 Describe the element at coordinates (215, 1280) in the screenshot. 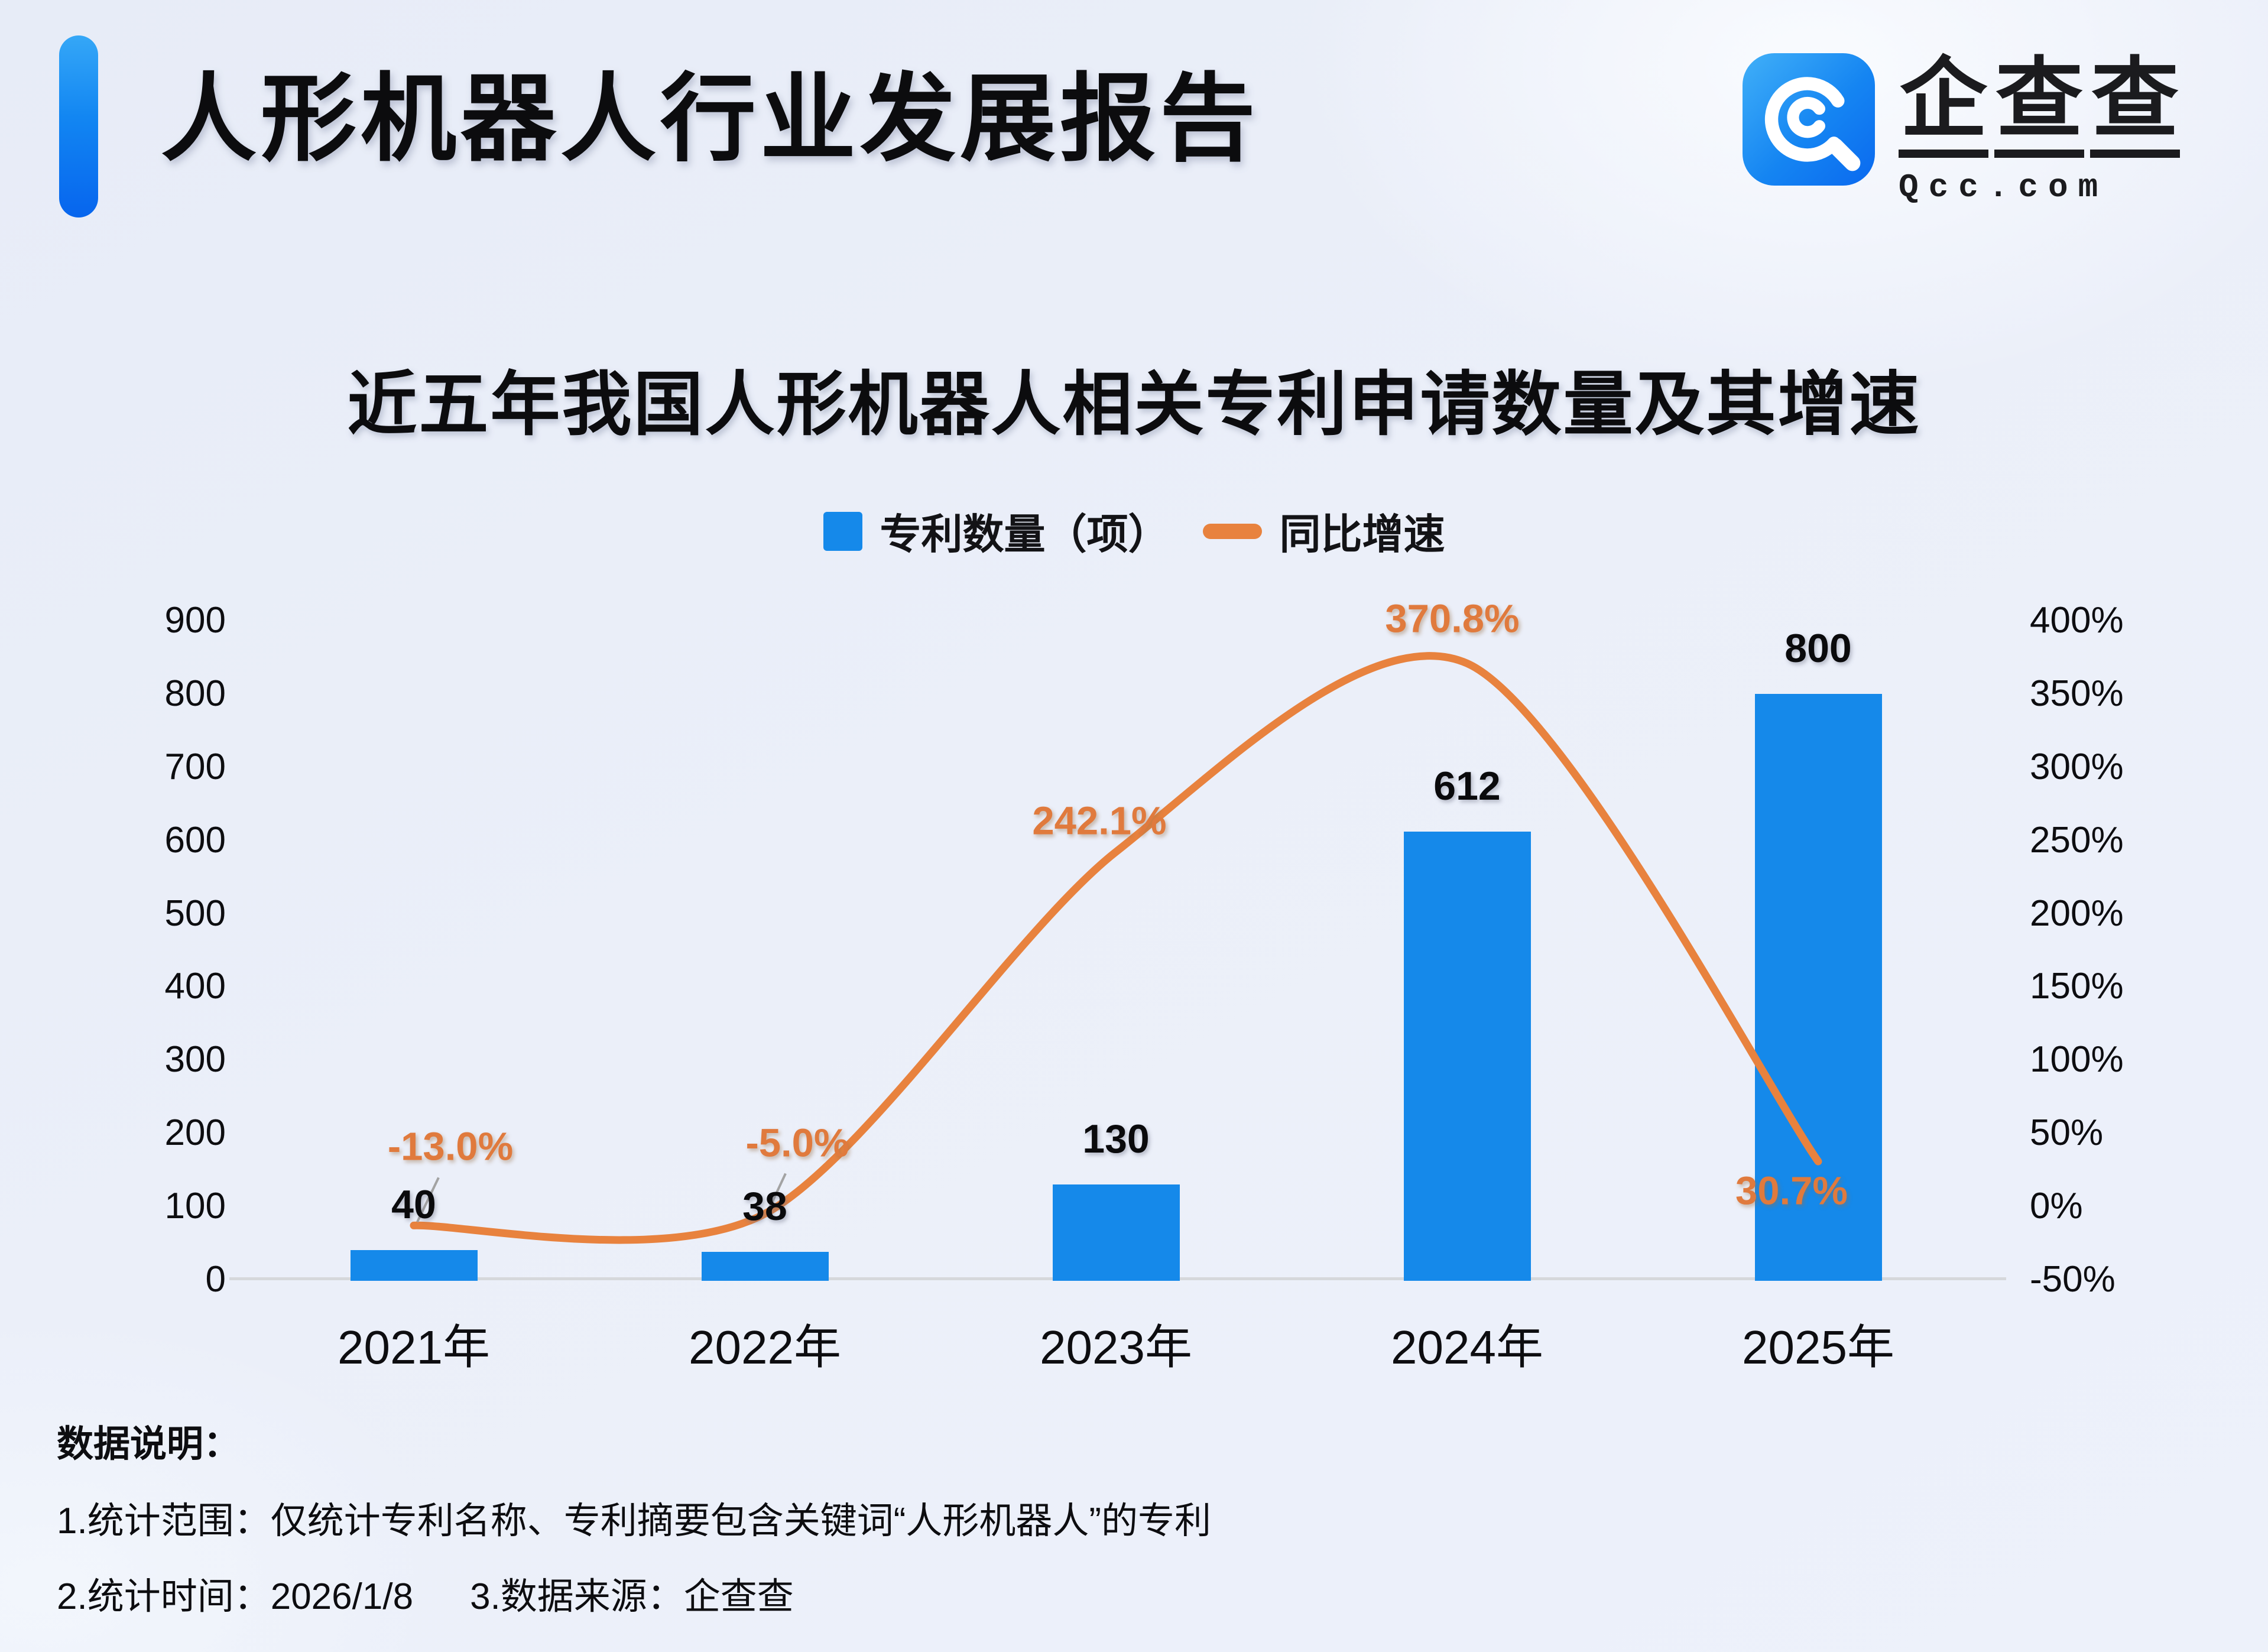

I see `left-axis-tick: 0` at that location.